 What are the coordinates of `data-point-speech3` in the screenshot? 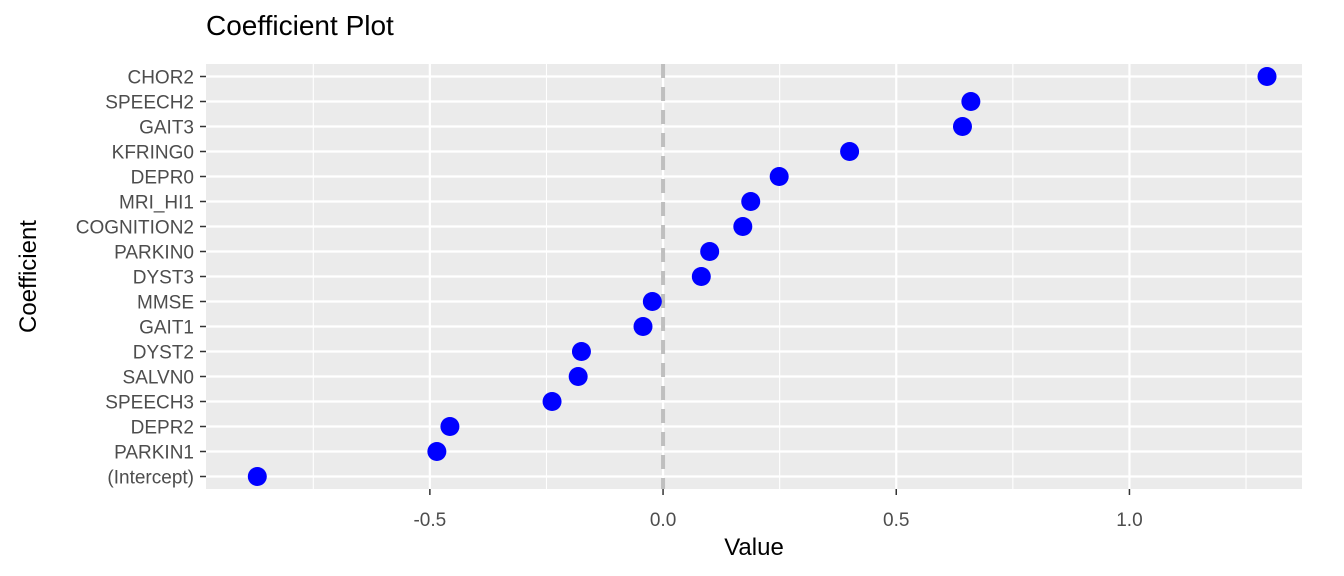 It's located at (552, 401).